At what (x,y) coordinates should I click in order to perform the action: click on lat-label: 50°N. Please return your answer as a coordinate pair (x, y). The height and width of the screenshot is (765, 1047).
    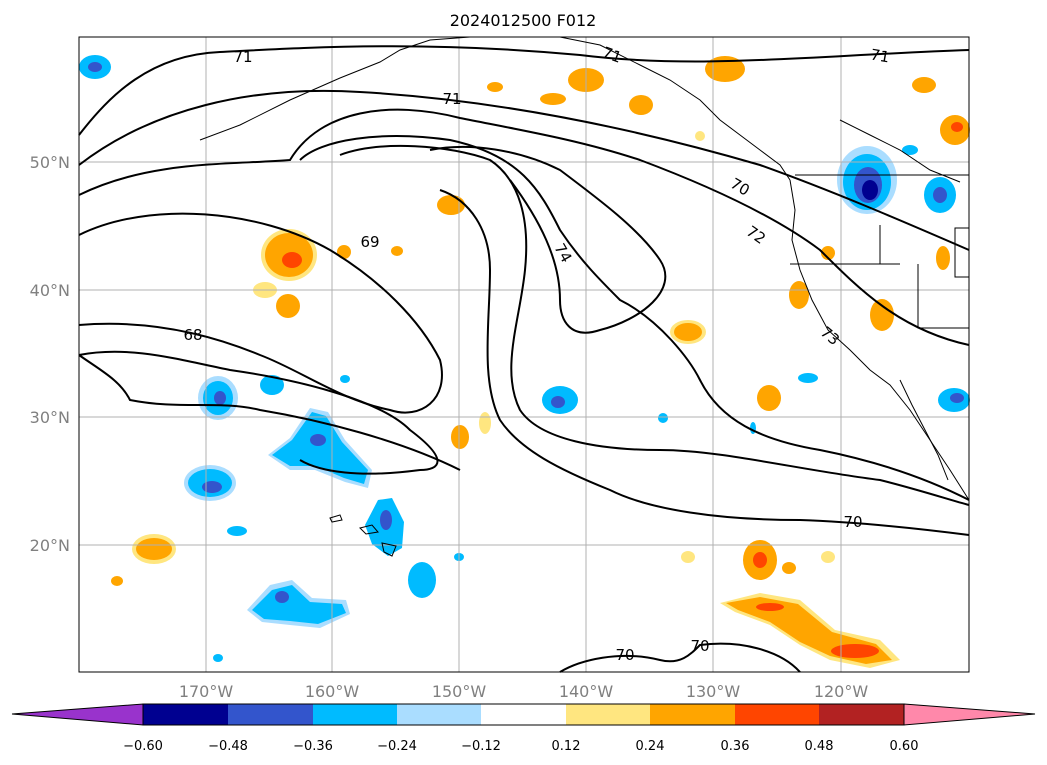
    Looking at the image, I should click on (50, 162).